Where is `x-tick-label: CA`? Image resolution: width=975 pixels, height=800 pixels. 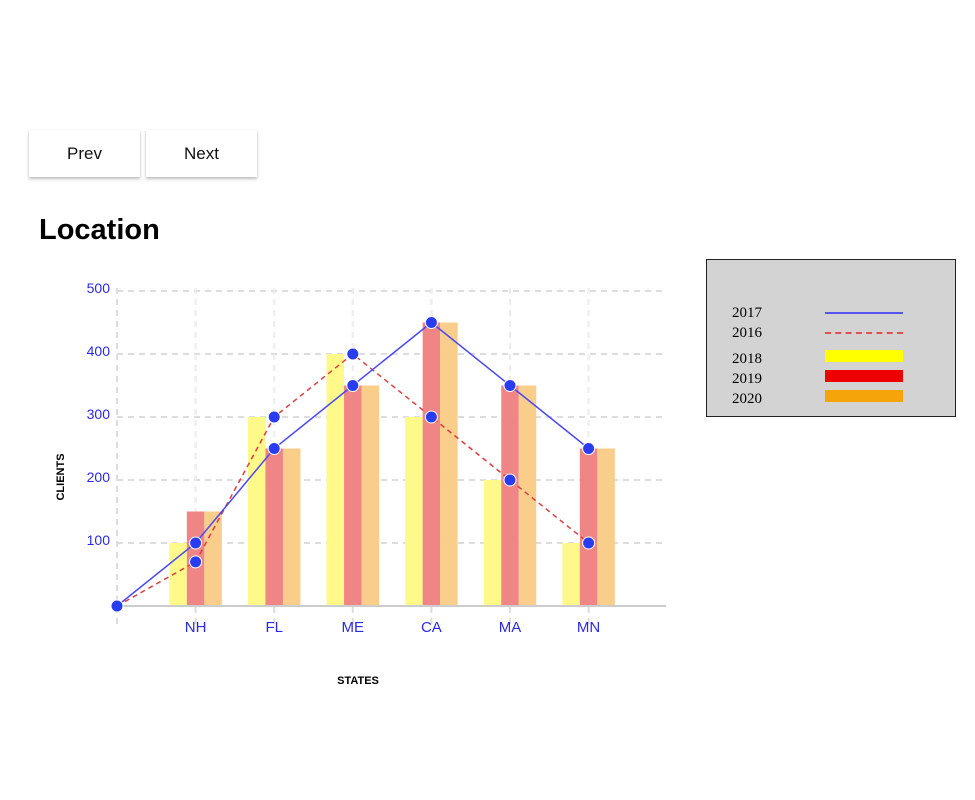 x-tick-label: CA is located at coordinates (431, 627).